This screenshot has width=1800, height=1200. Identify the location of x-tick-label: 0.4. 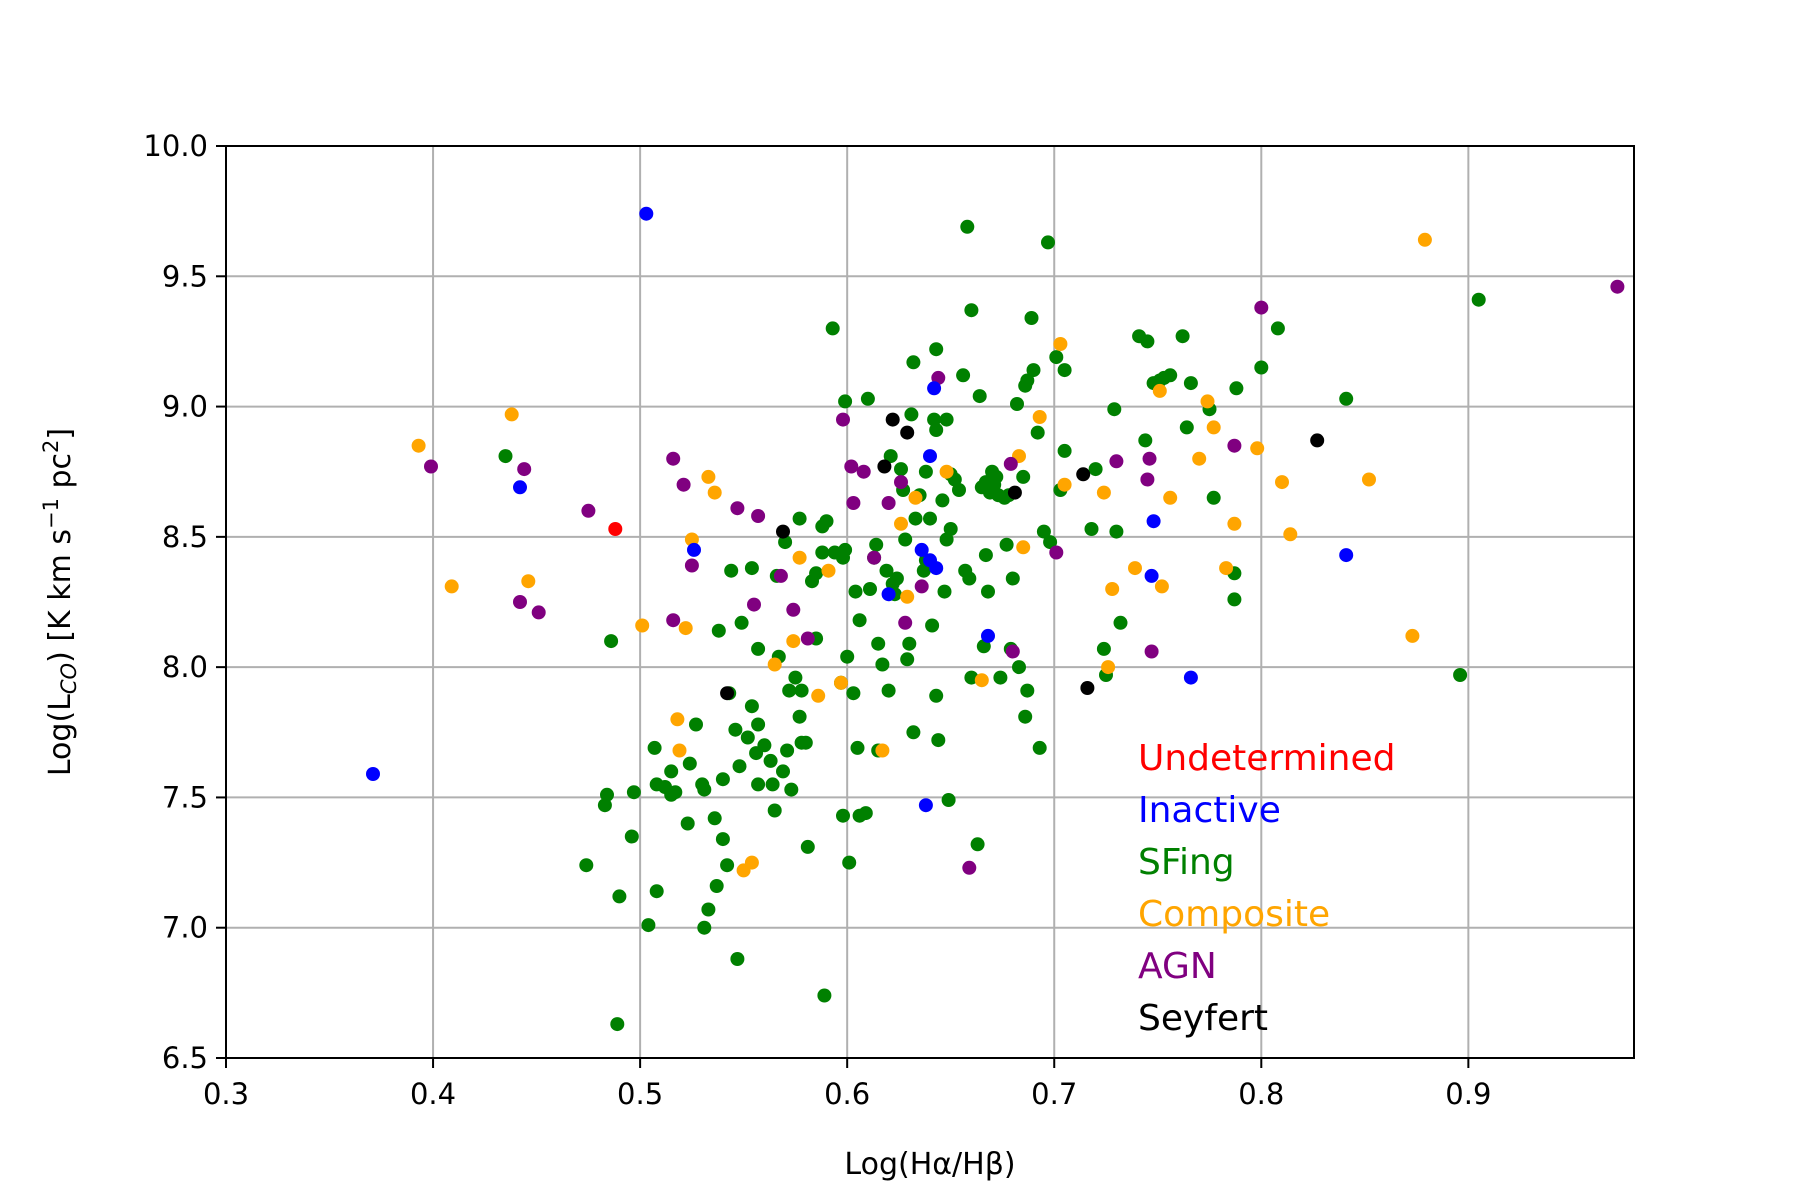
(433, 1094).